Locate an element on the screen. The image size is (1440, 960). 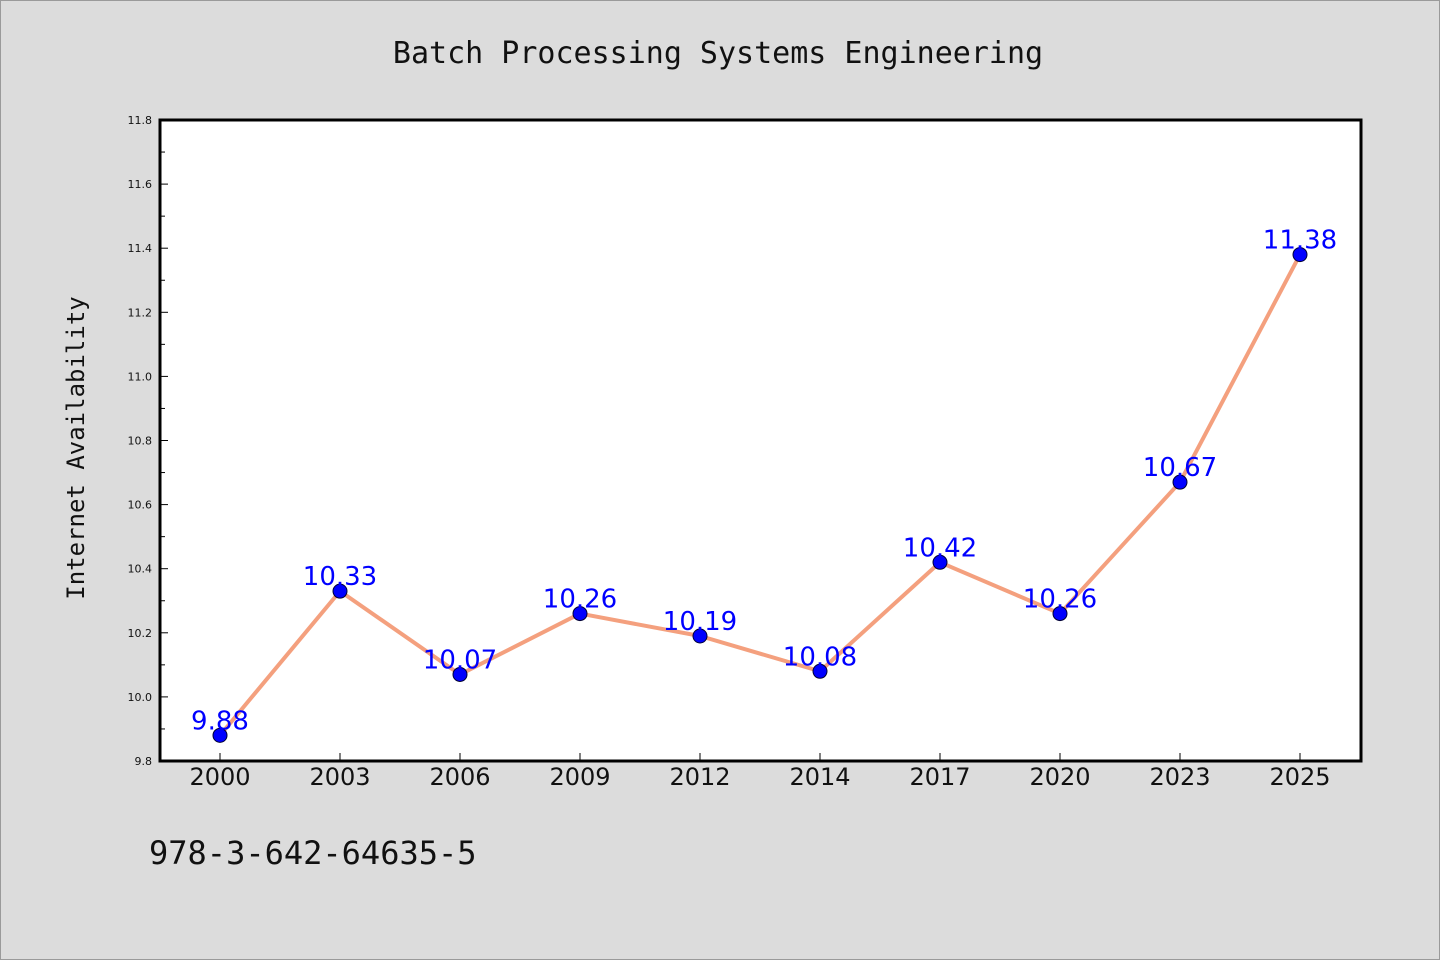
y-axis-label: Internet Availability is located at coordinates (76, 447).